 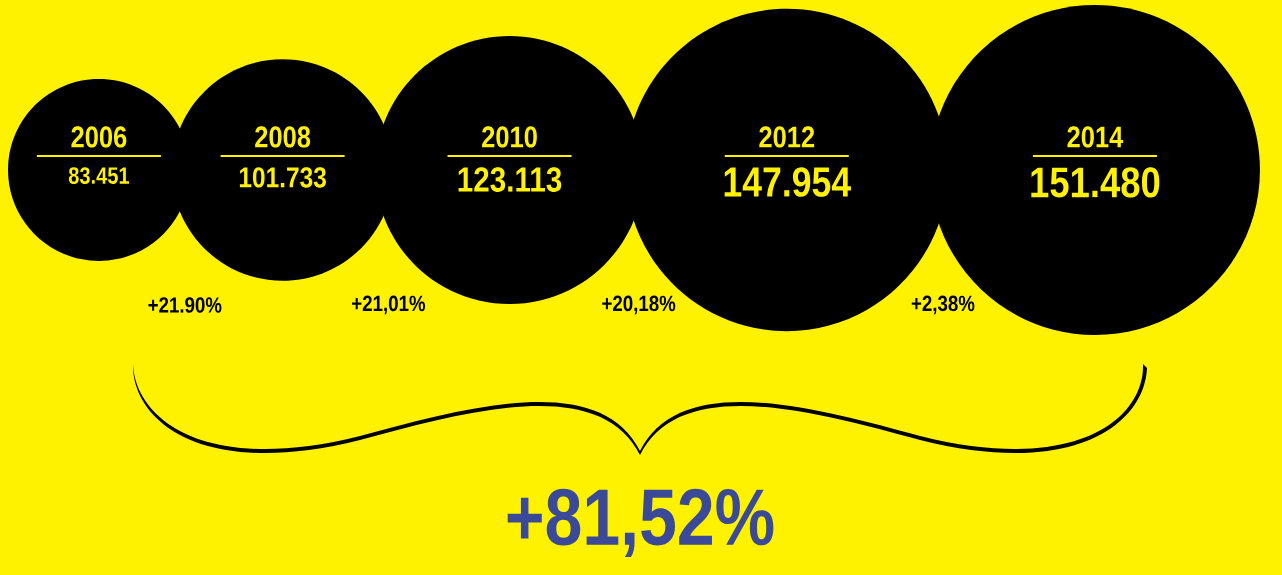 What do you see at coordinates (283, 137) in the screenshot?
I see `category-label: 2008` at bounding box center [283, 137].